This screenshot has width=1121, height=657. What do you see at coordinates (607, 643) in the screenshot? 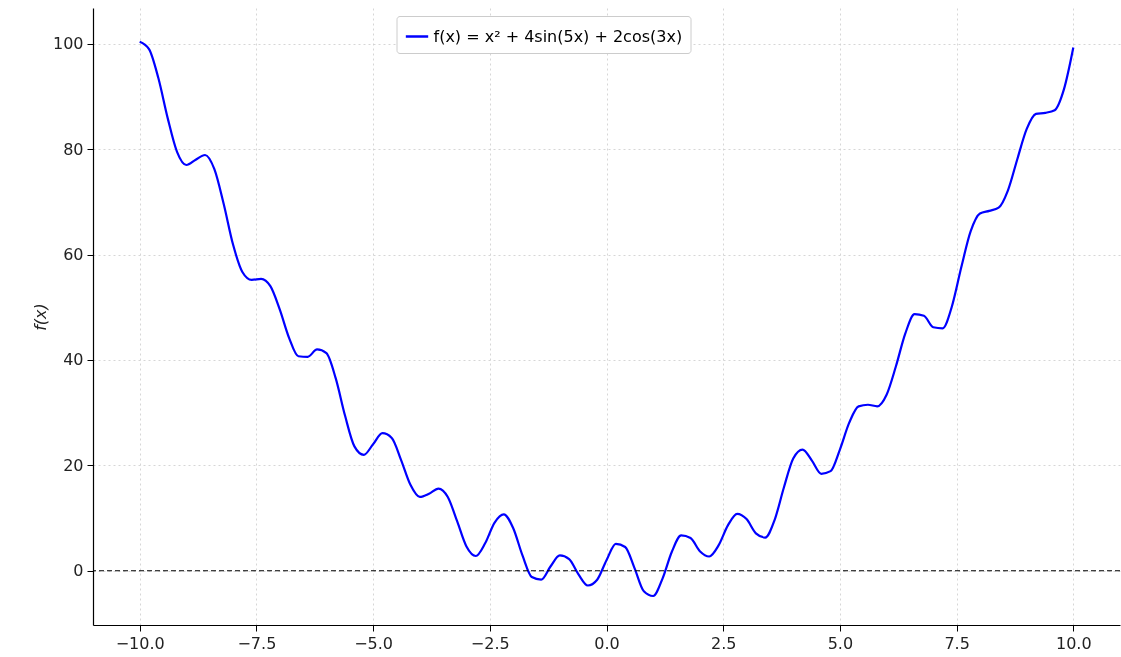
I see `x-tick-label: 0.0` at bounding box center [607, 643].